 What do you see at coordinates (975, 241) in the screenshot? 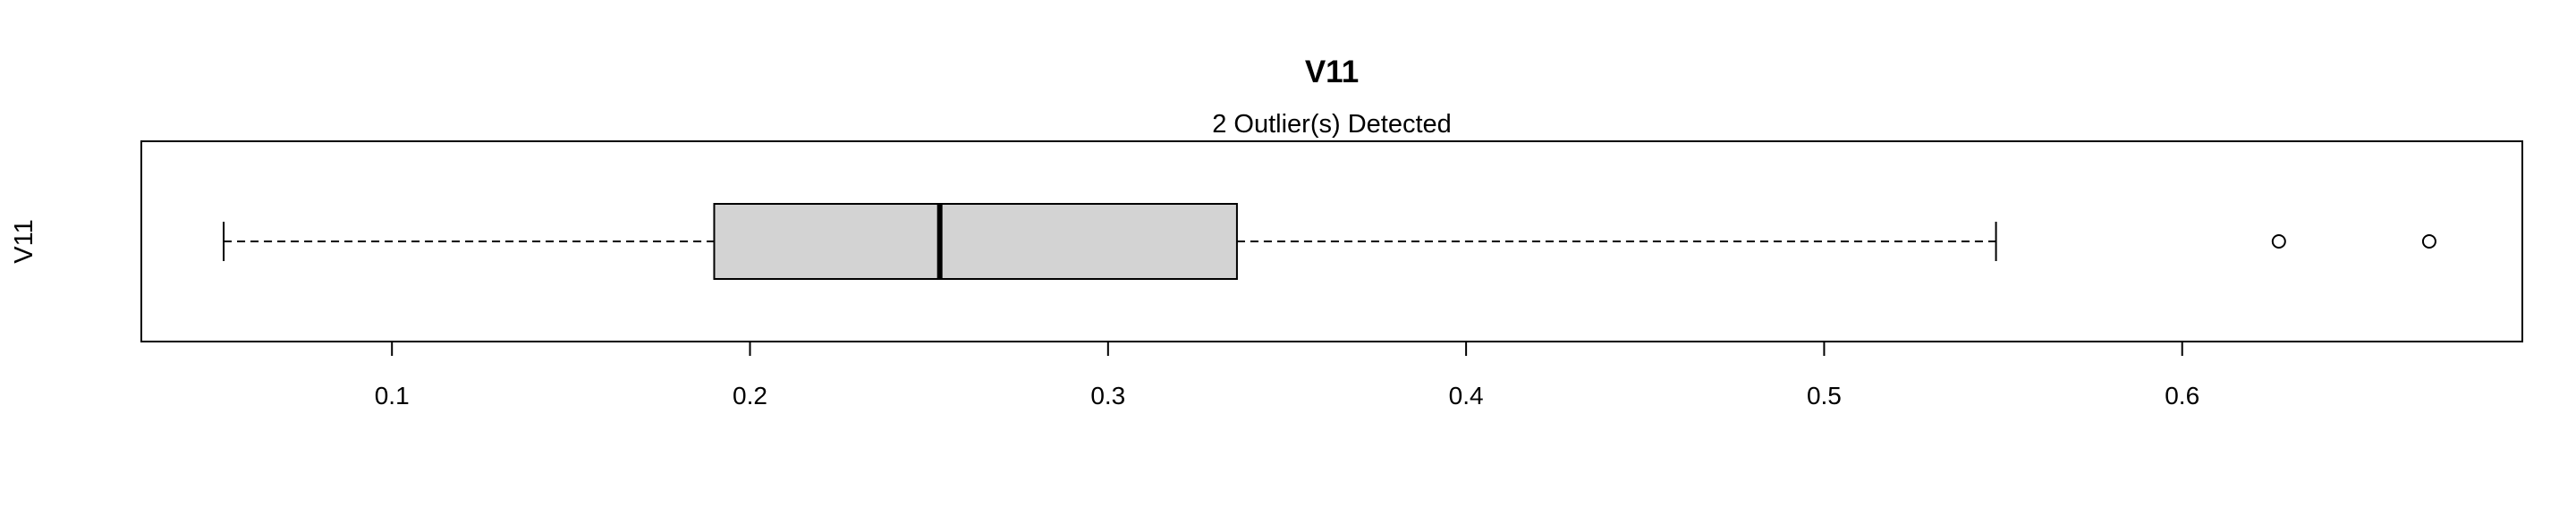
I see `iqr-box` at bounding box center [975, 241].